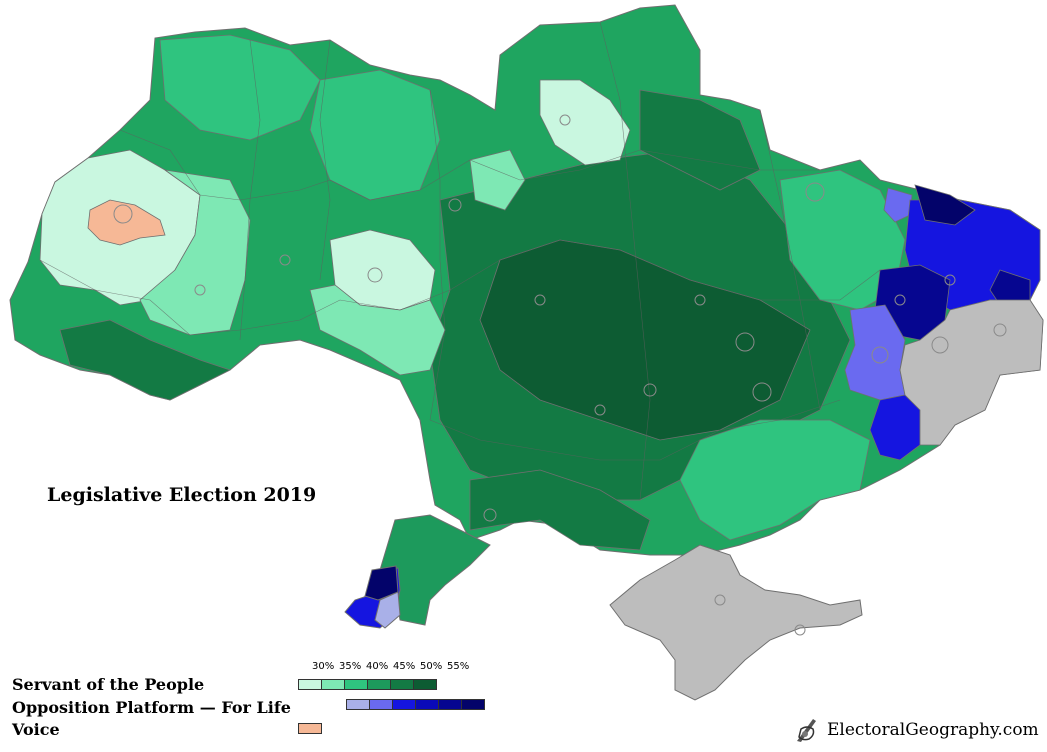 The height and width of the screenshot is (752, 1047). I want to click on chernihiv-light, so click(585, 122).